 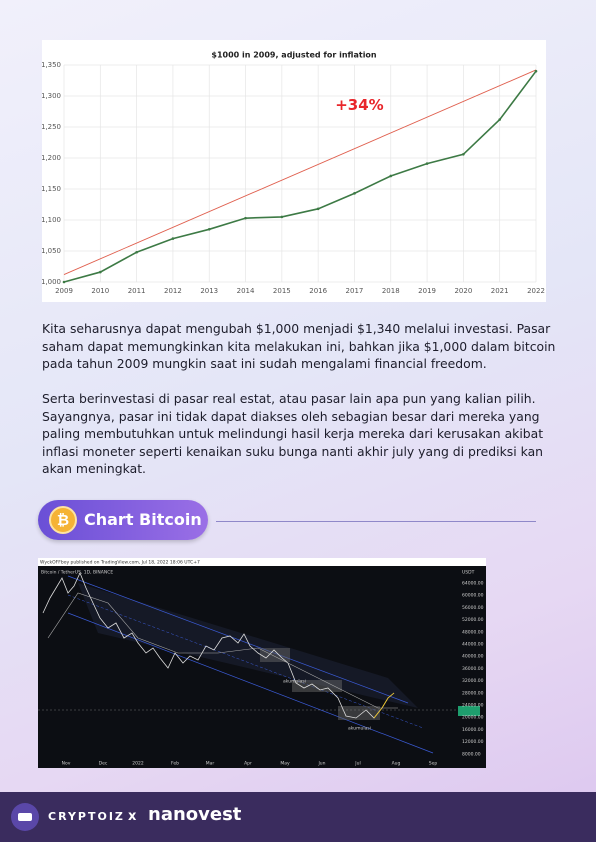 What do you see at coordinates (51, 158) in the screenshot?
I see `y-tick-label: 1,200` at bounding box center [51, 158].